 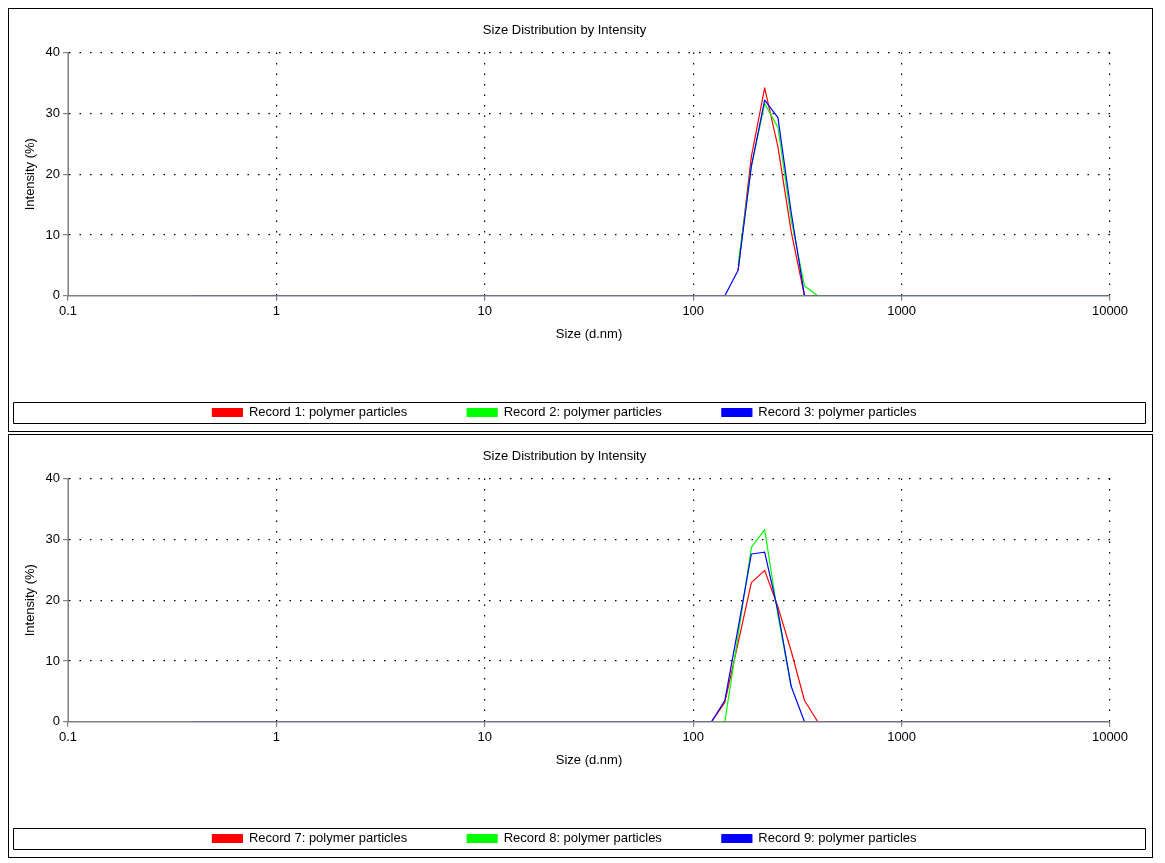 I want to click on legend-label: Record 3: polymer particles, so click(x=838, y=412).